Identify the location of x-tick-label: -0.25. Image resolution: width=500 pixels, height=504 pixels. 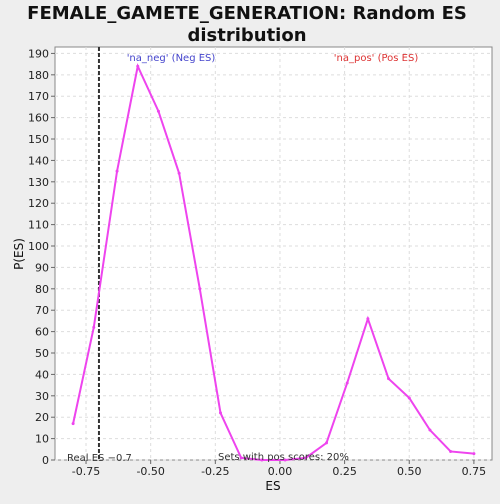
(215, 471).